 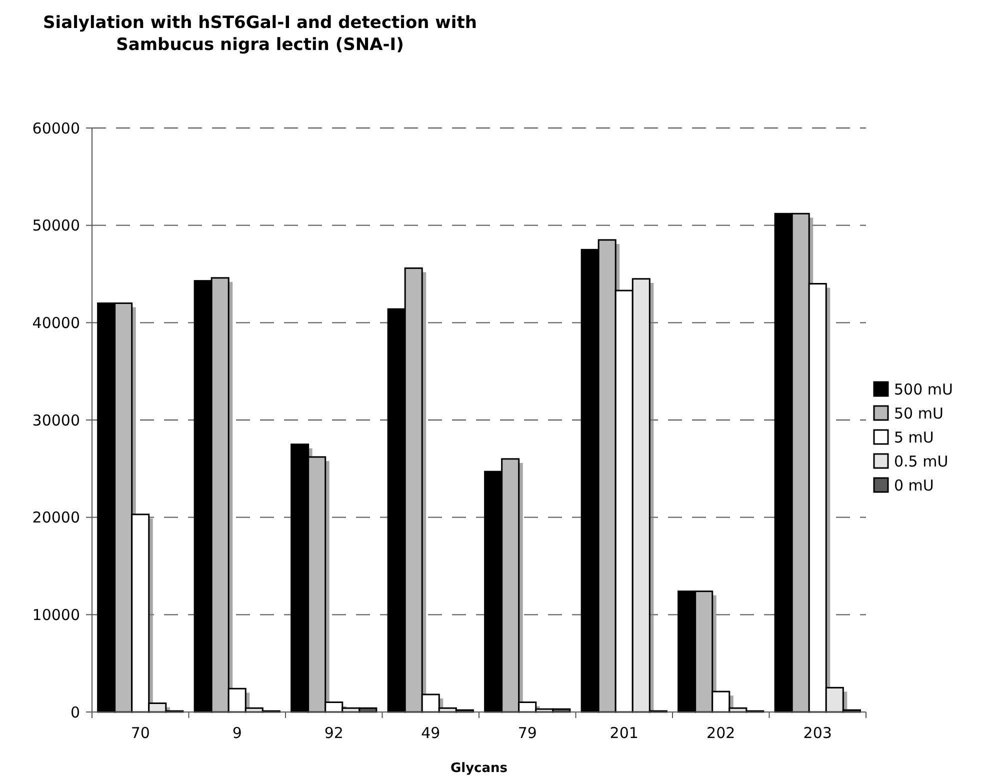 What do you see at coordinates (624, 733) in the screenshot?
I see `x-tick-label: 201` at bounding box center [624, 733].